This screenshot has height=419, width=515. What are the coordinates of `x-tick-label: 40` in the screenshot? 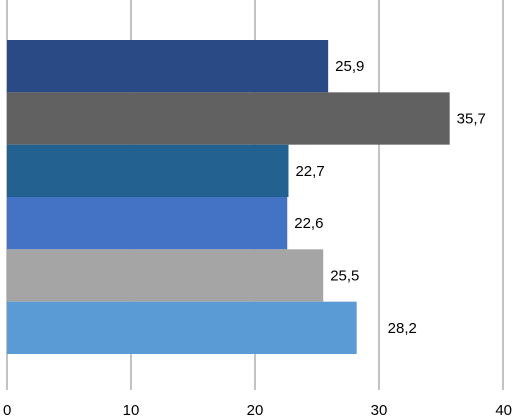 It's located at (503, 410).